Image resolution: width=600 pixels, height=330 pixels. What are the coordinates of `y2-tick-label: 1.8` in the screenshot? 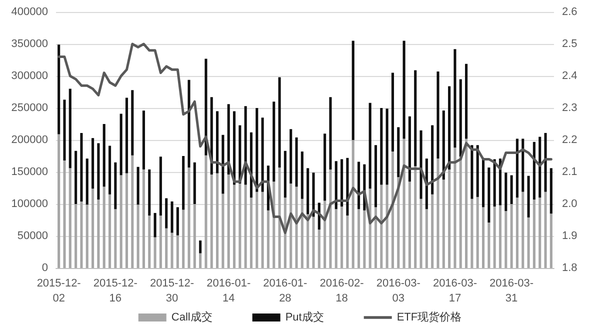 It's located at (570, 268).